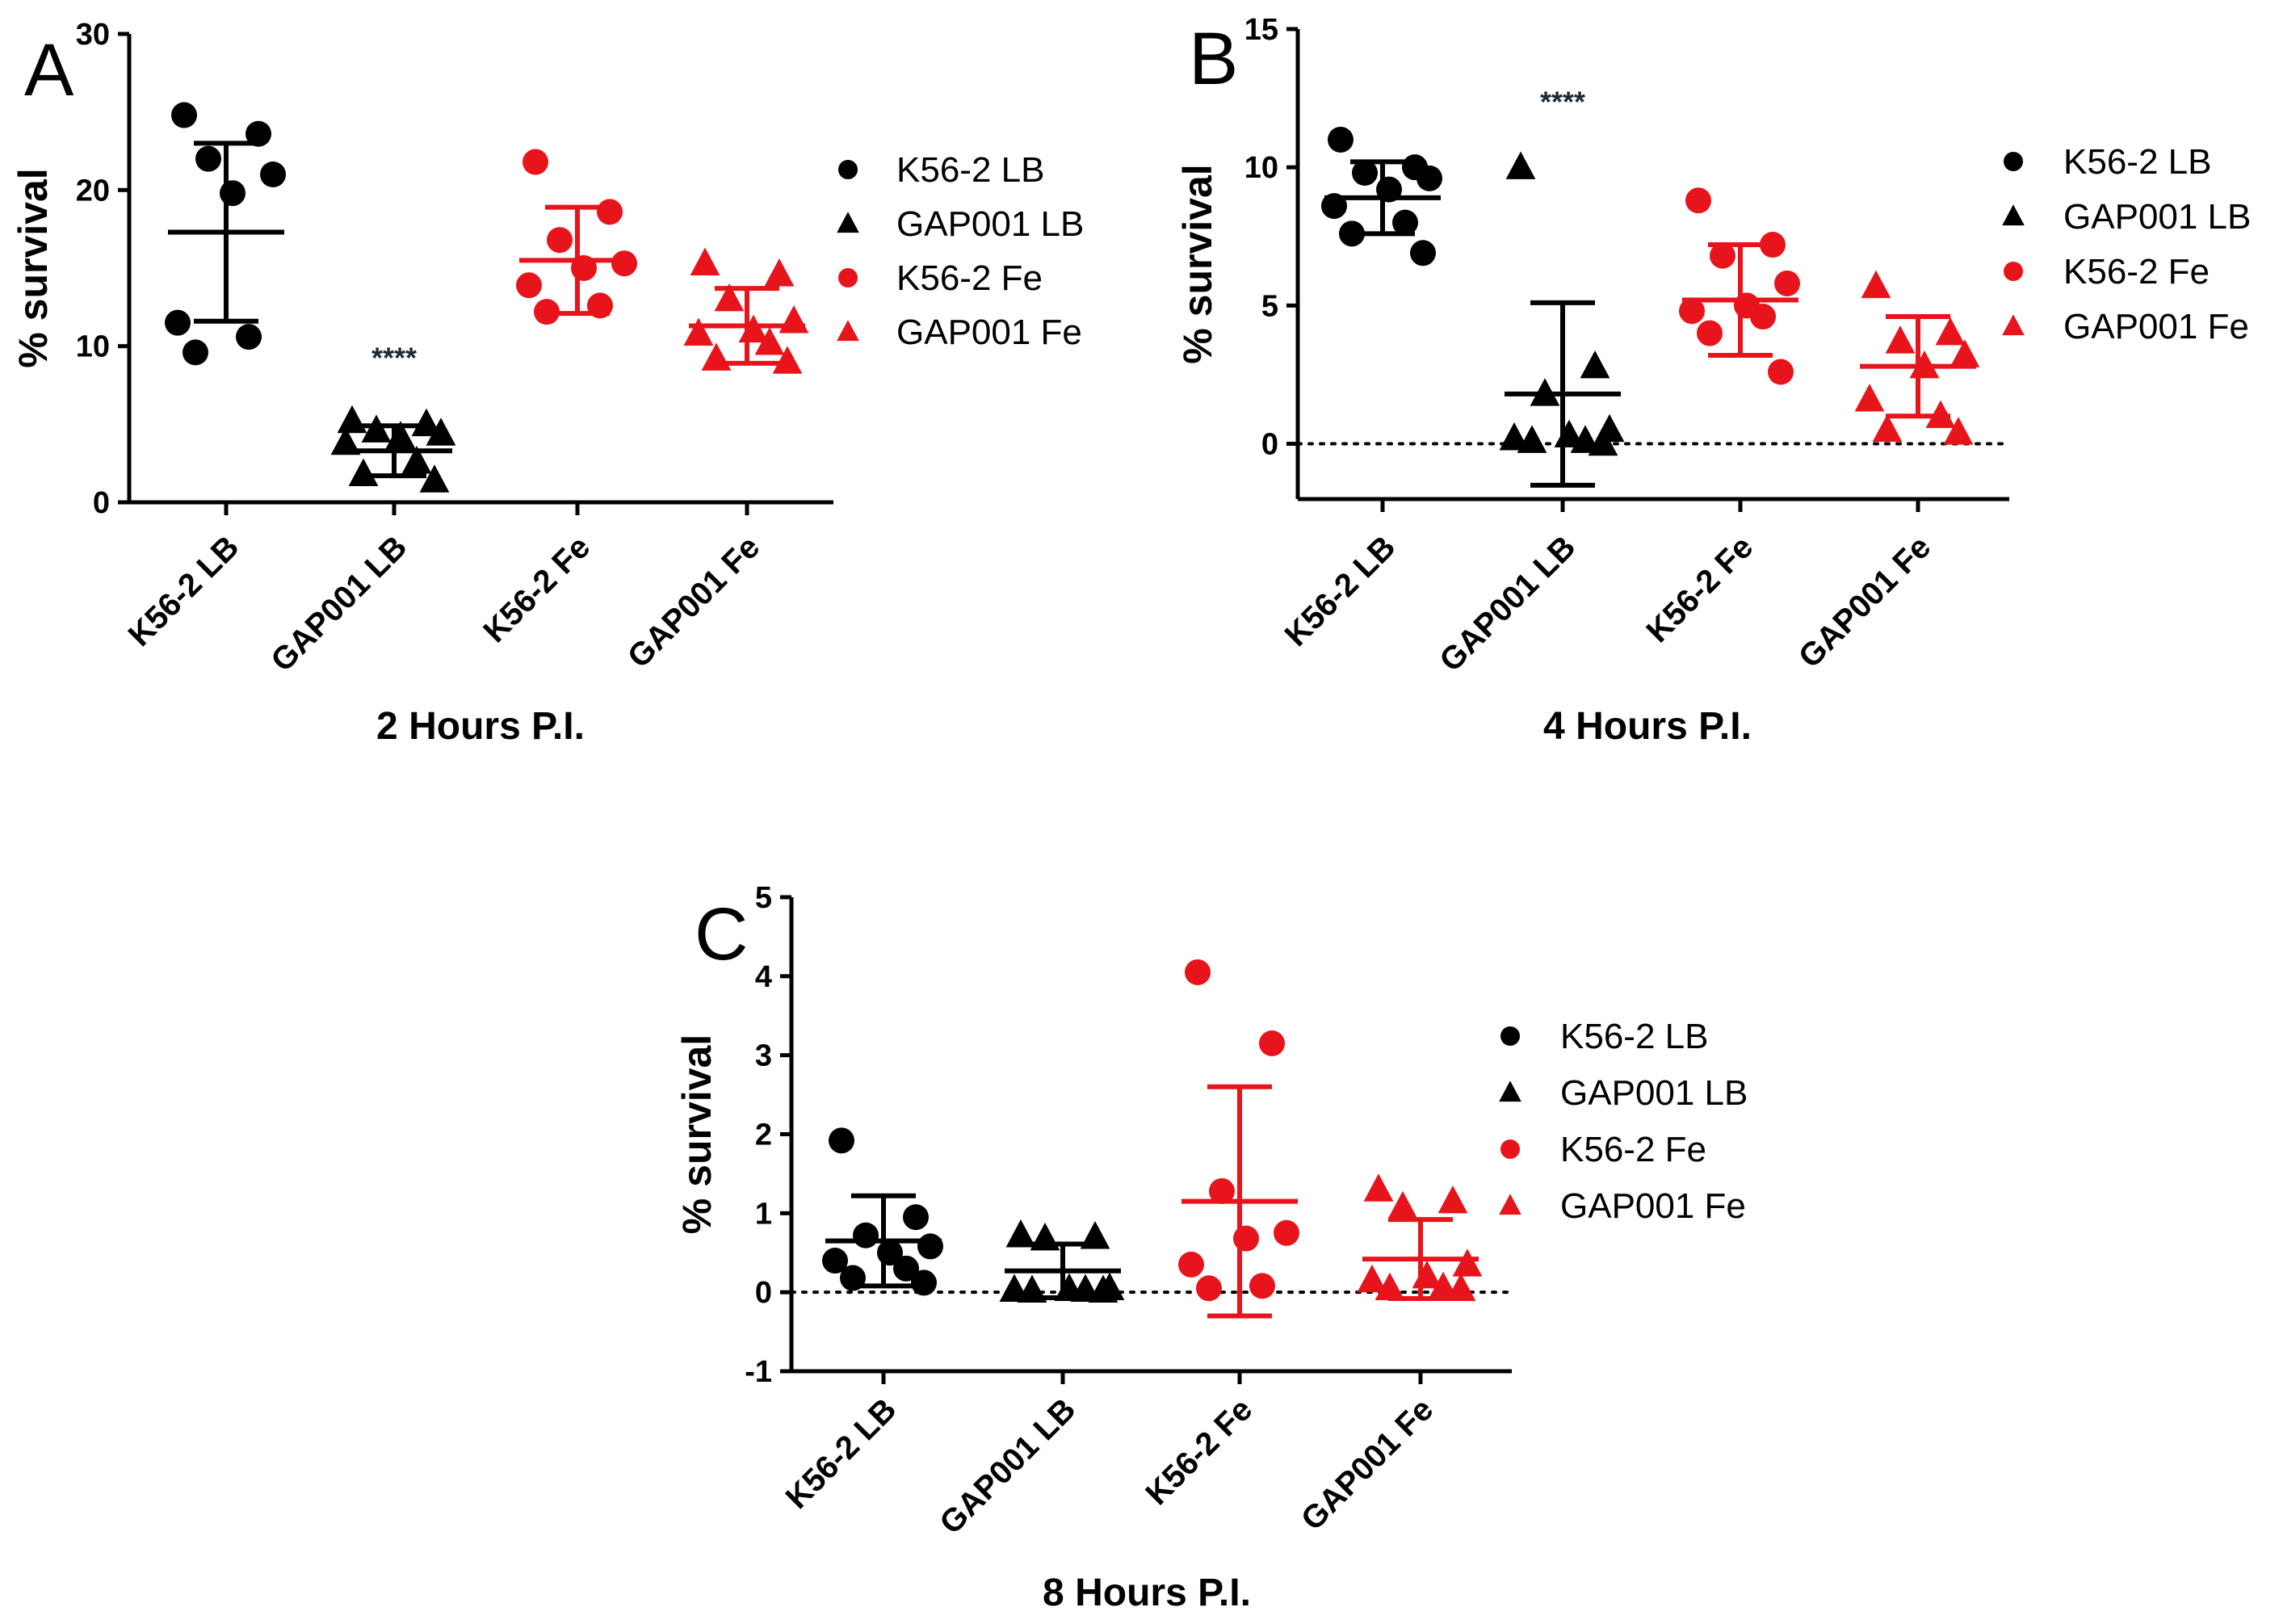  What do you see at coordinates (480, 726) in the screenshot?
I see `x-axis-title: 2 Hours P.I.` at bounding box center [480, 726].